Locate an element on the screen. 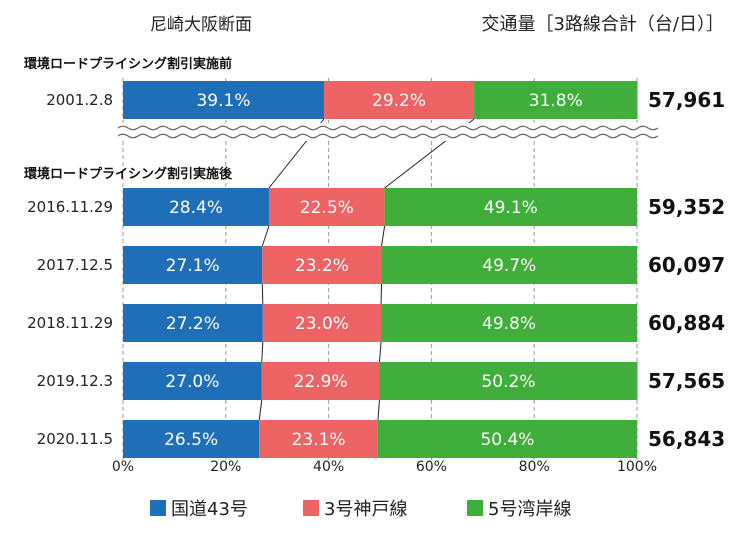  x-tick-label: 20% is located at coordinates (225, 467).